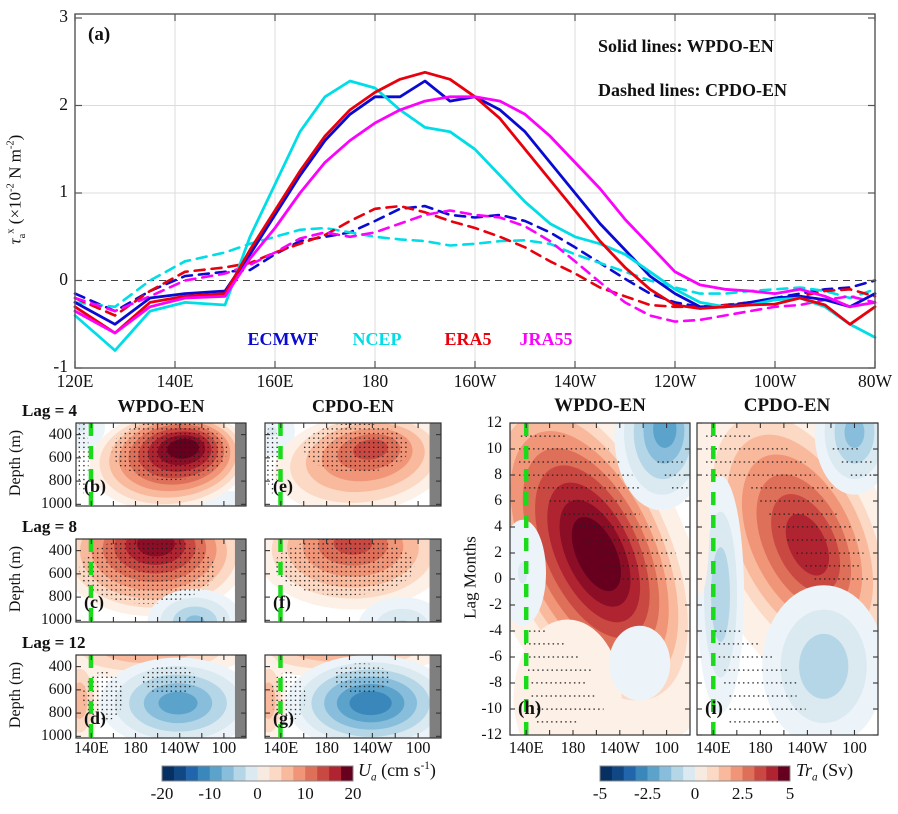 This screenshot has height=814, width=898. I want to click on panel-a-y-tick-2: 2, so click(63, 103).